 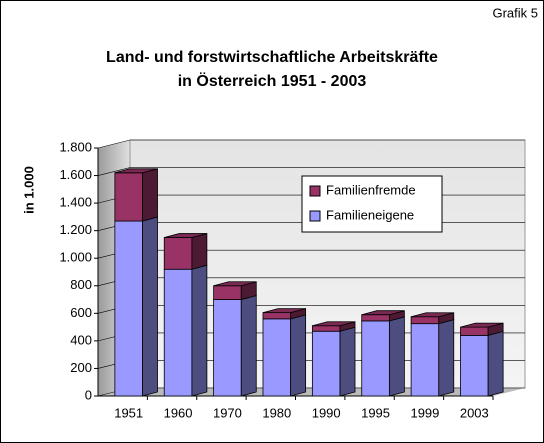 I want to click on y-tick-label: 1.600, so click(x=75, y=174).